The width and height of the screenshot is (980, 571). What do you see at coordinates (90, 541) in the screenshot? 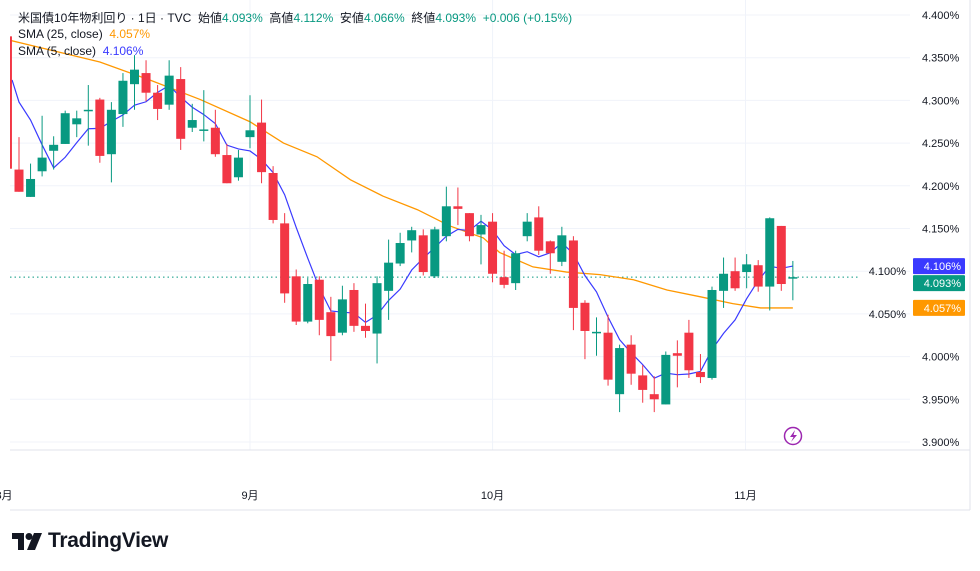
I see `tradingview-logo: TradingView` at bounding box center [90, 541].